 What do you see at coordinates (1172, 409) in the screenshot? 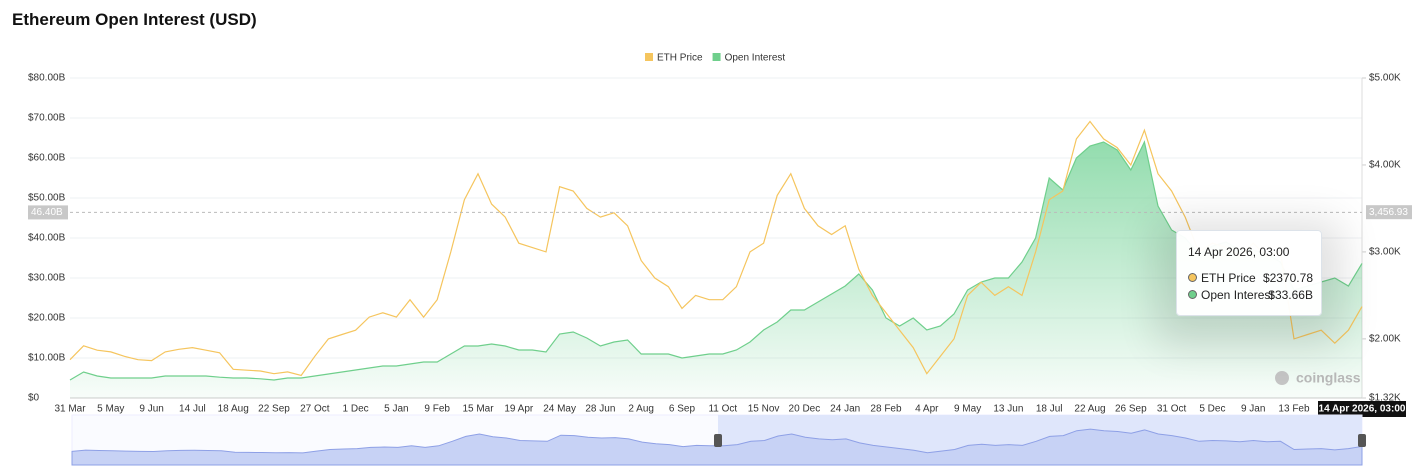
I see `x-tick-label: 31 Oct` at bounding box center [1172, 409].